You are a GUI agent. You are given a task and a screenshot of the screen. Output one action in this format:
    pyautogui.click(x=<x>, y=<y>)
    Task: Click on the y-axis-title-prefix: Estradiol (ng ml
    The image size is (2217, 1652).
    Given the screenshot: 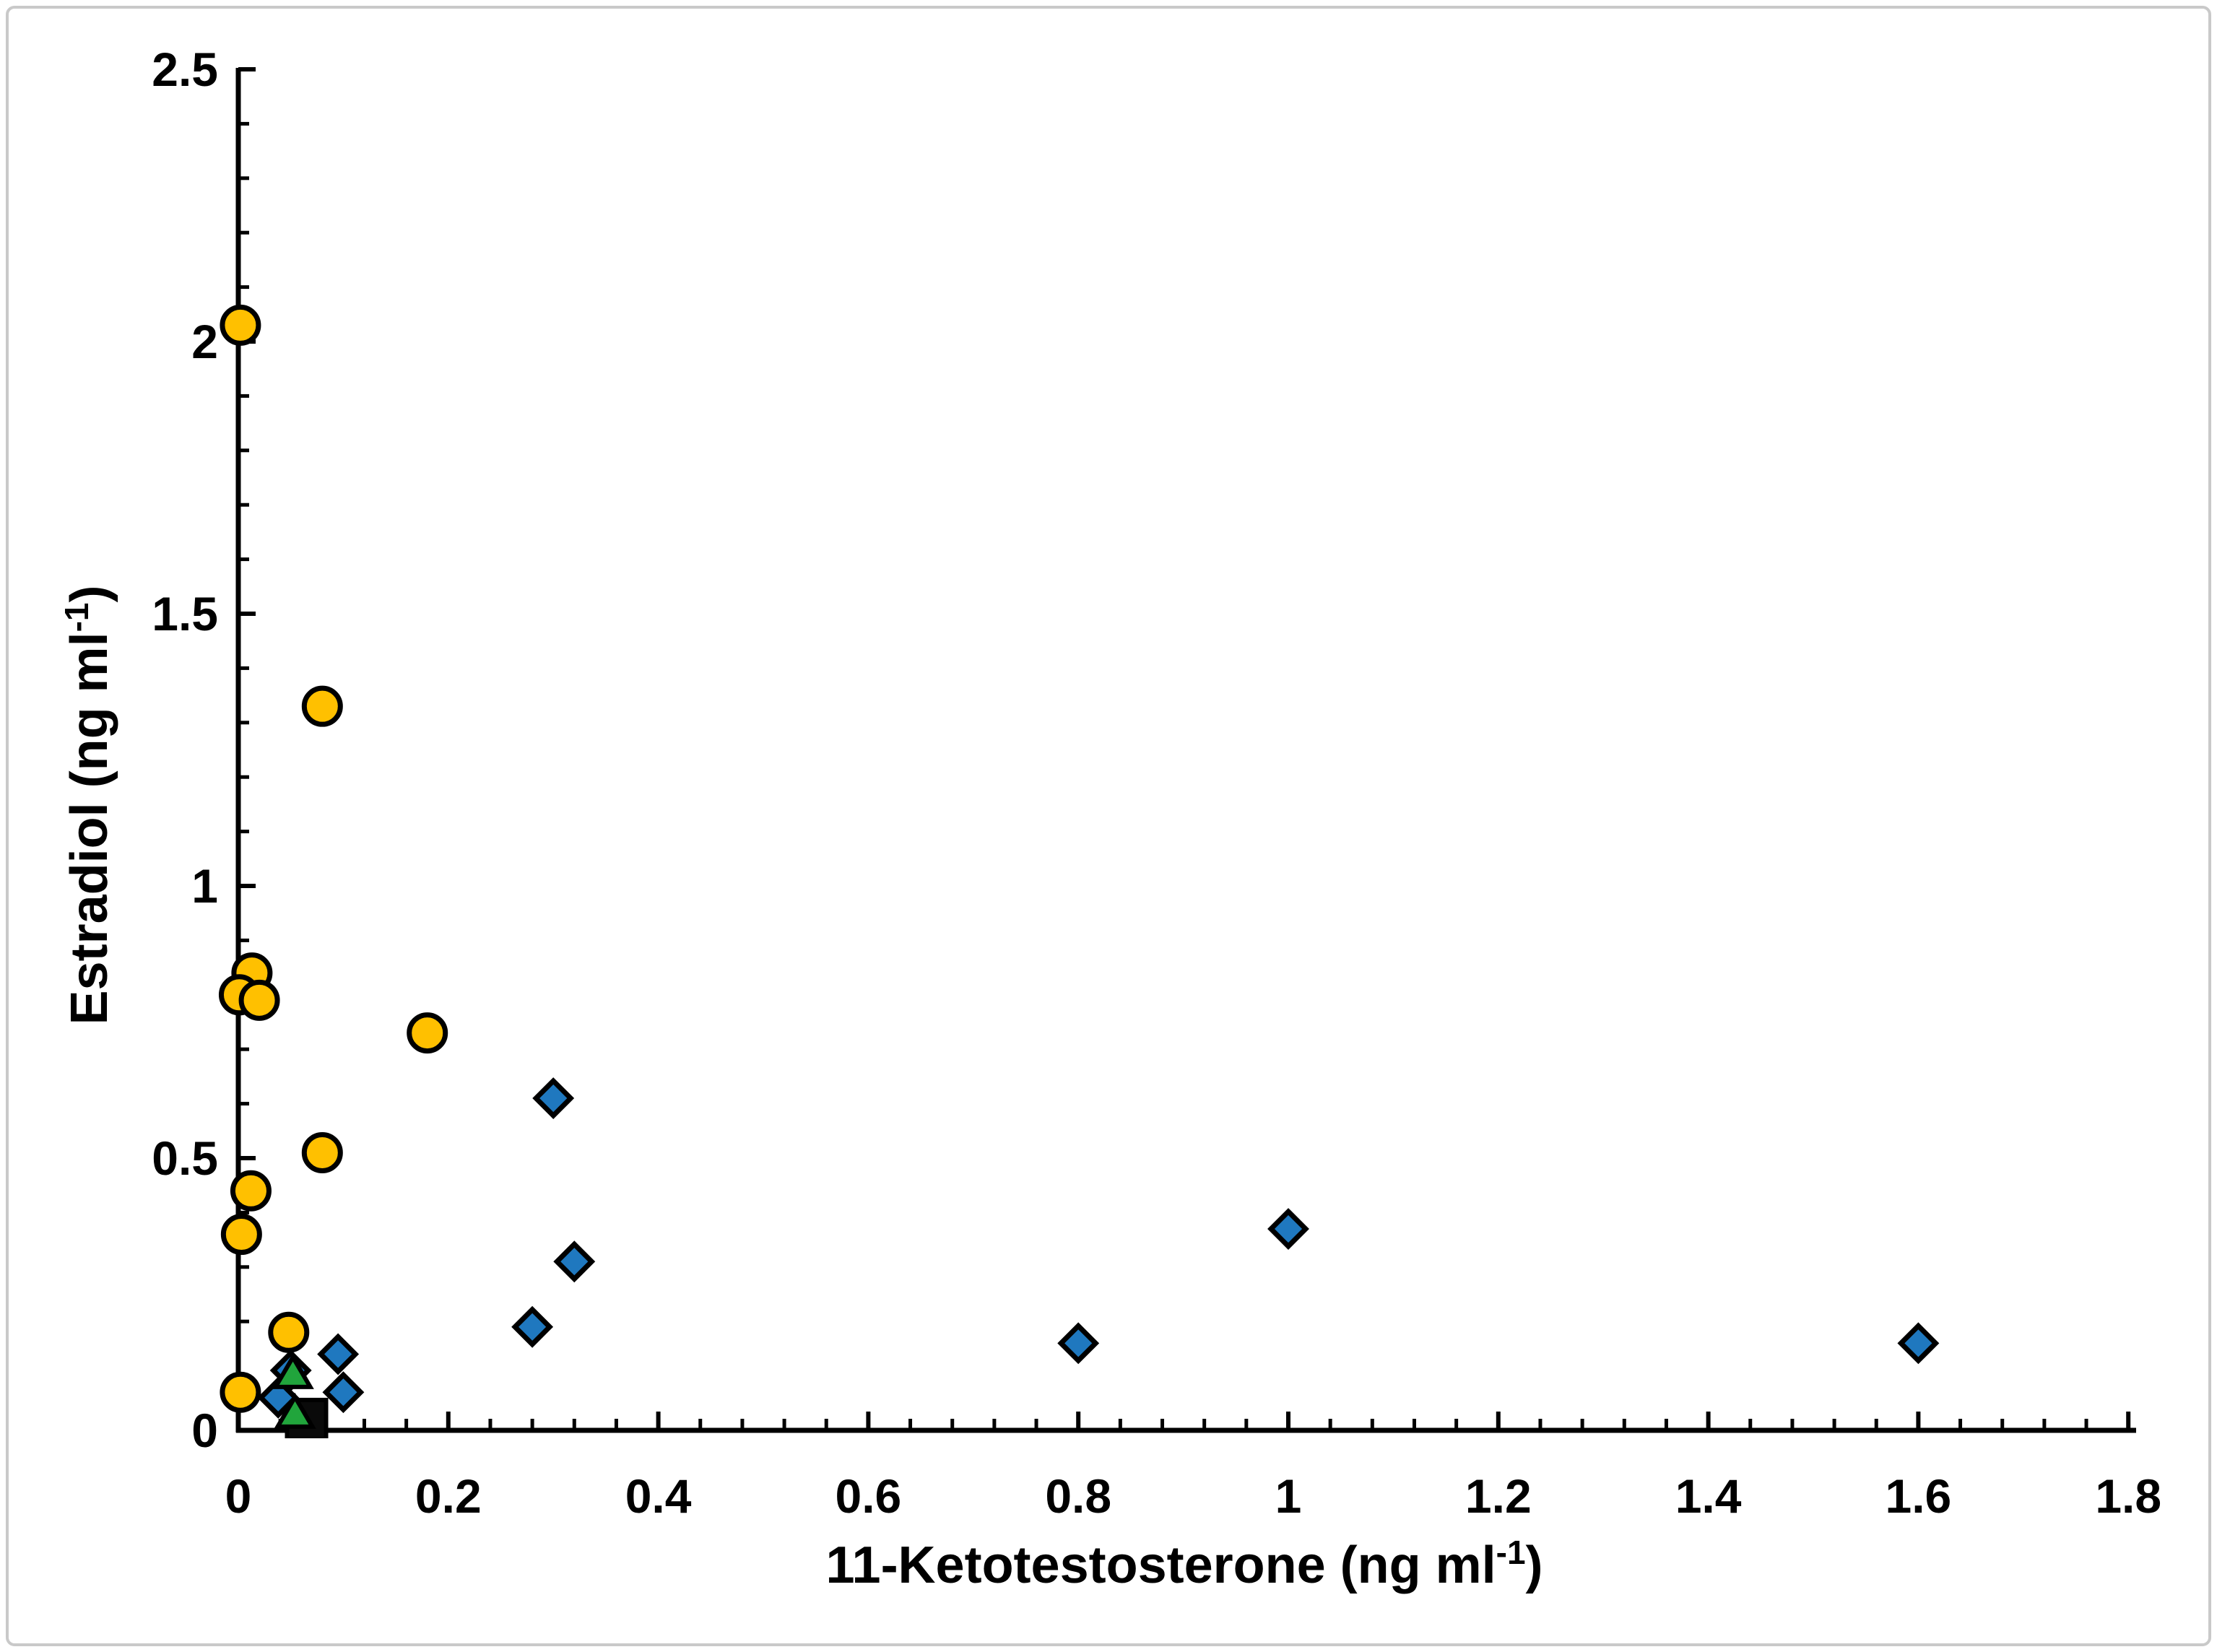 What is the action you would take?
    pyautogui.click(x=89, y=828)
    